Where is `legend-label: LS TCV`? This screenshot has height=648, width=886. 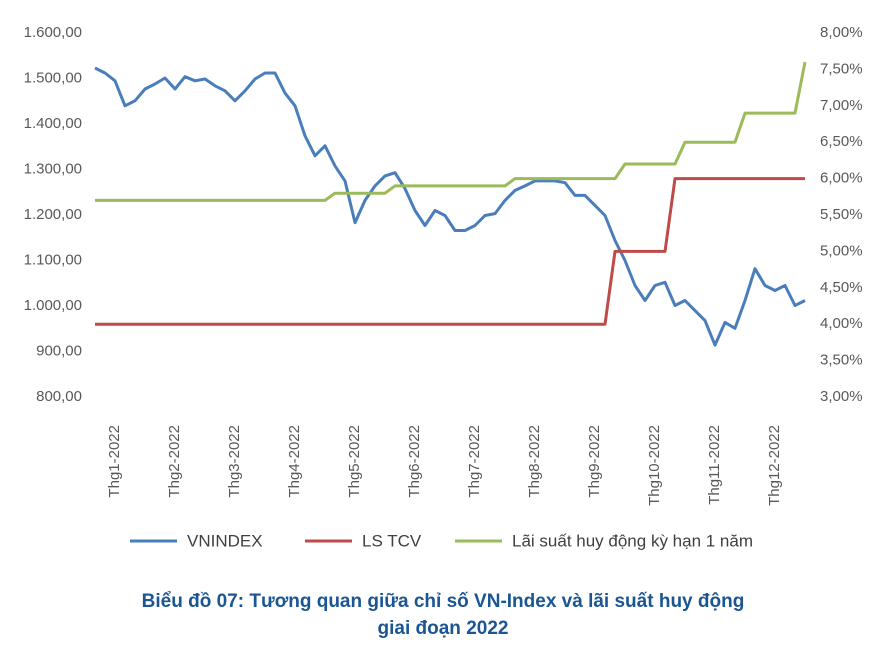 legend-label: LS TCV is located at coordinates (392, 540).